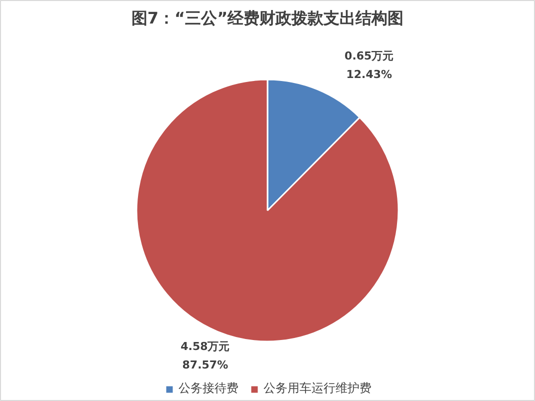  Describe the element at coordinates (369, 65) in the screenshot. I see `data-label: 0.65万元 12.43%` at that location.